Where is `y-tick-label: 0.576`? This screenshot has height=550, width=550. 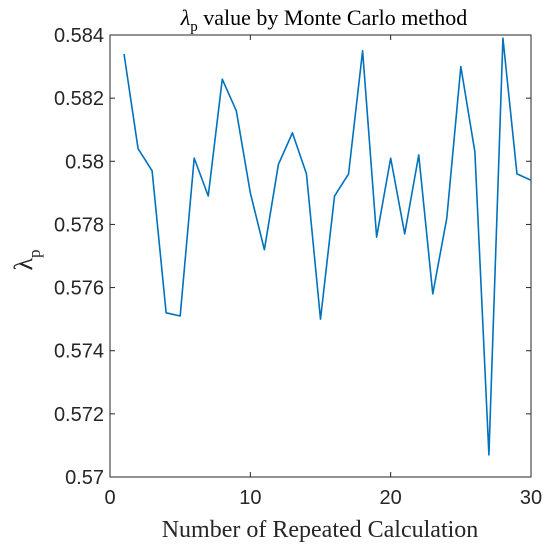
y-tick-label: 0.576 is located at coordinates (79, 289).